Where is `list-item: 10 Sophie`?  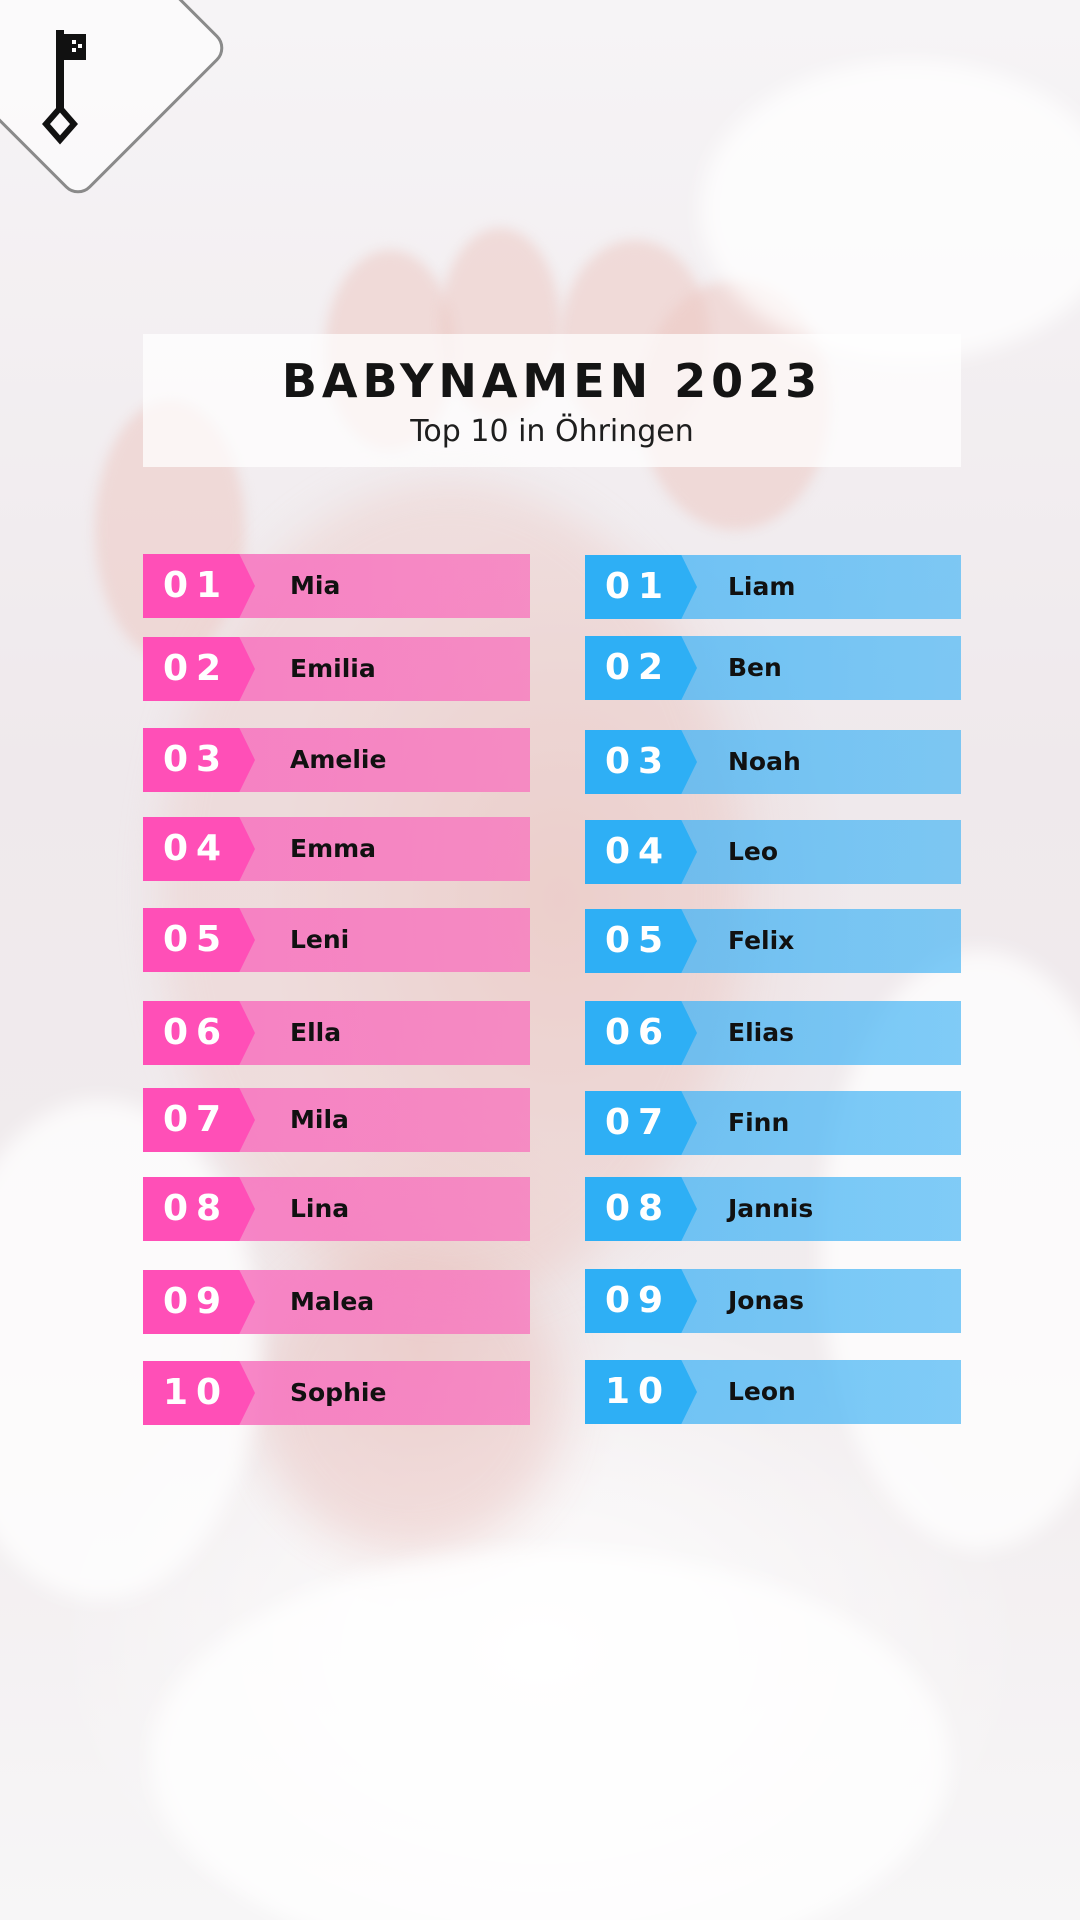 list-item: 10 Sophie is located at coordinates (336, 1393).